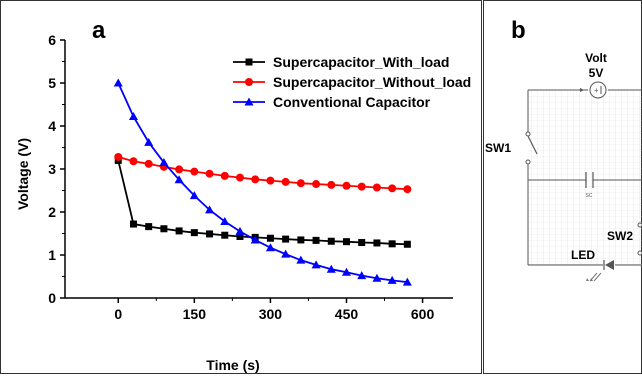 This screenshot has height=379, width=642. Describe the element at coordinates (52, 169) in the screenshot. I see `y-tick-label: 3` at that location.